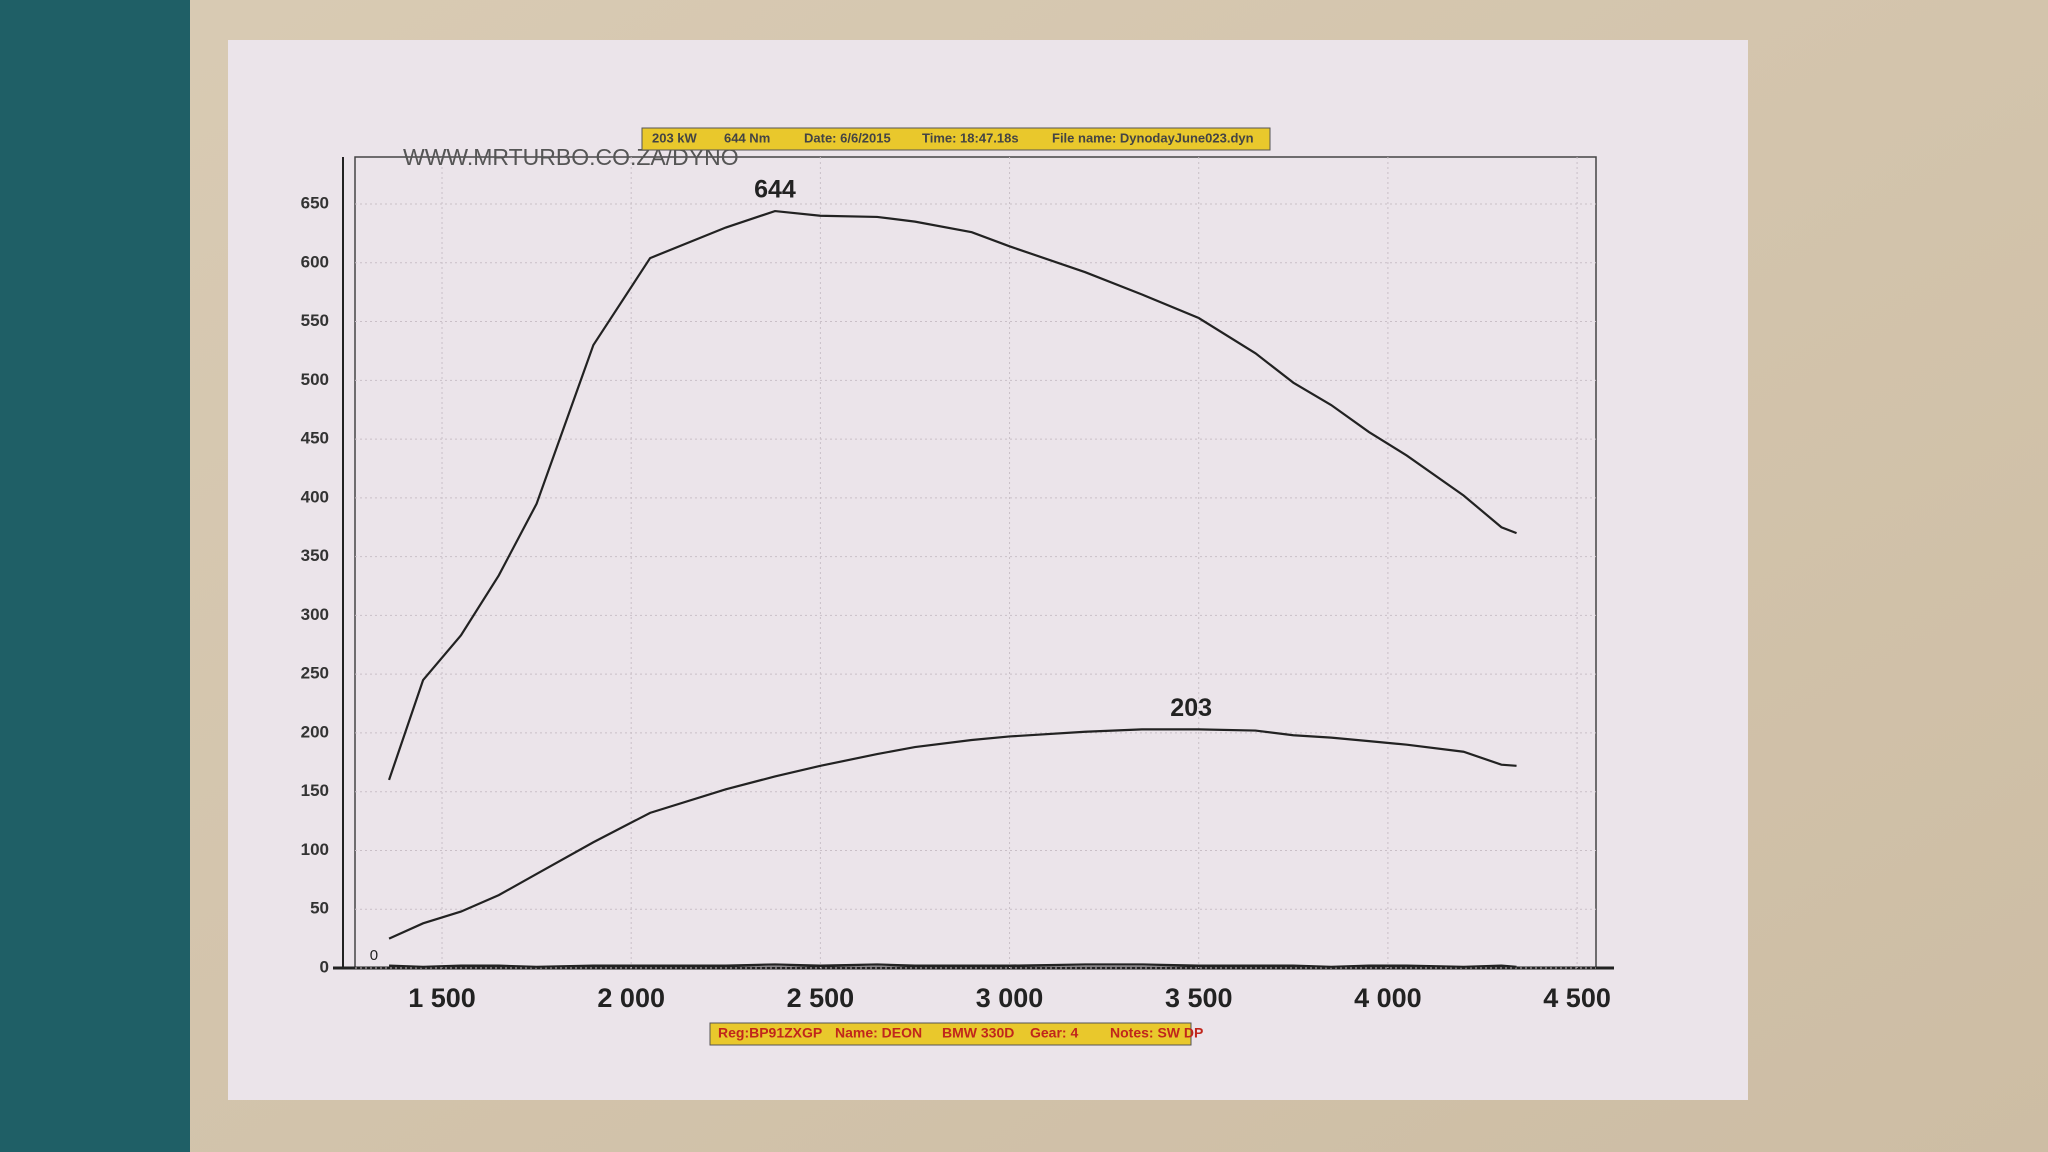 The width and height of the screenshot is (2048, 1152). Describe the element at coordinates (374, 955) in the screenshot. I see `annotation: 0` at that location.